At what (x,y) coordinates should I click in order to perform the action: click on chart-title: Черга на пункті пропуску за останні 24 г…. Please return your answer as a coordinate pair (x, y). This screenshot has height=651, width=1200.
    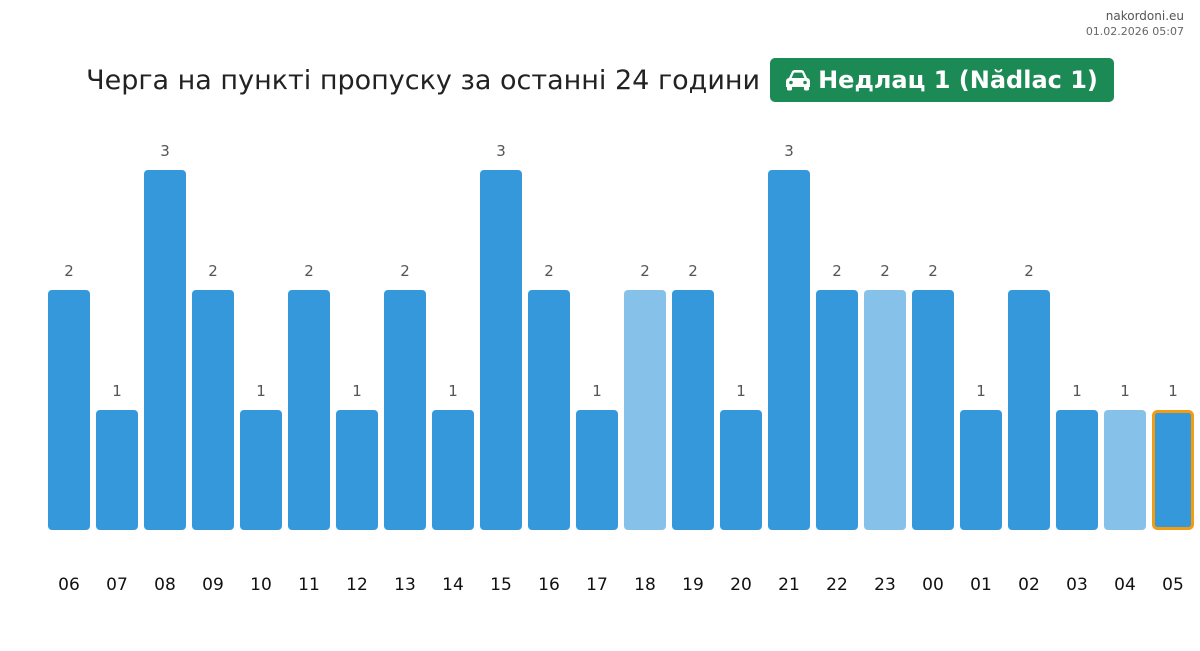
    Looking at the image, I should click on (423, 80).